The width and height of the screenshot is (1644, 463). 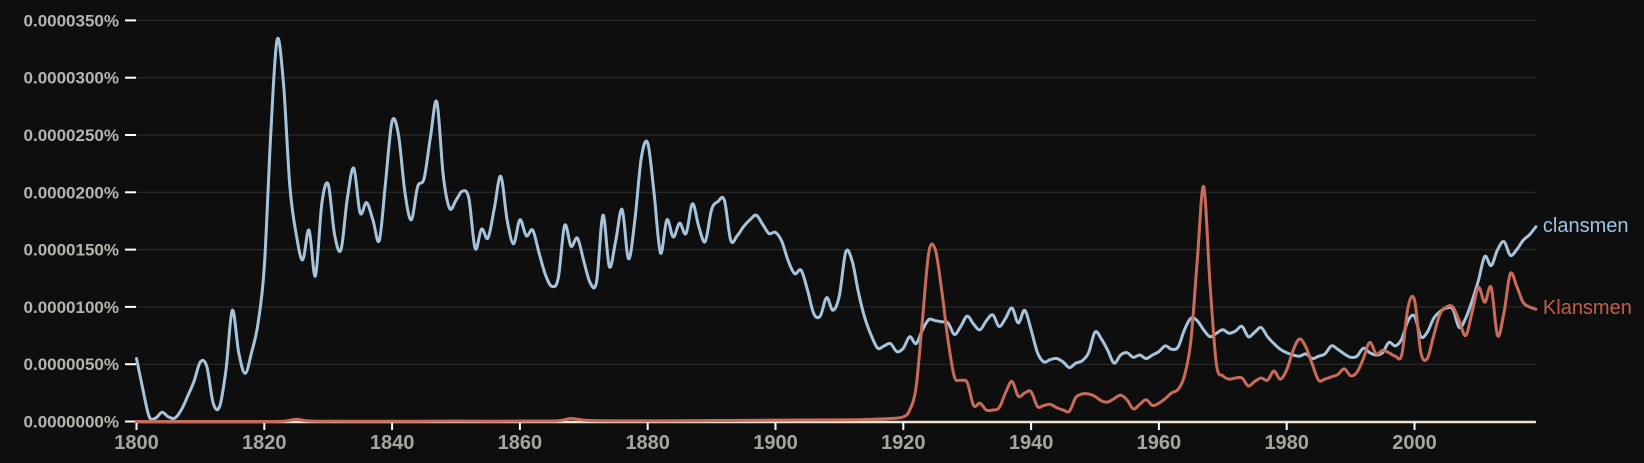 I want to click on x-axis-label: 1820, so click(x=264, y=443).